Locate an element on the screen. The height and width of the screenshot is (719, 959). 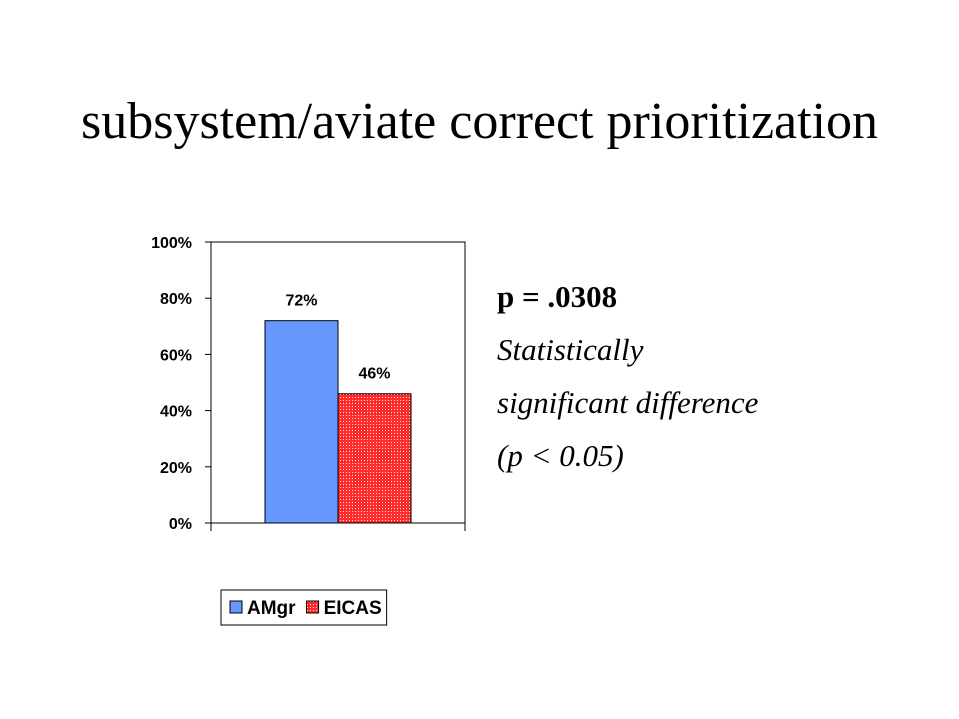
y-tick-label: 80% is located at coordinates (176, 299).